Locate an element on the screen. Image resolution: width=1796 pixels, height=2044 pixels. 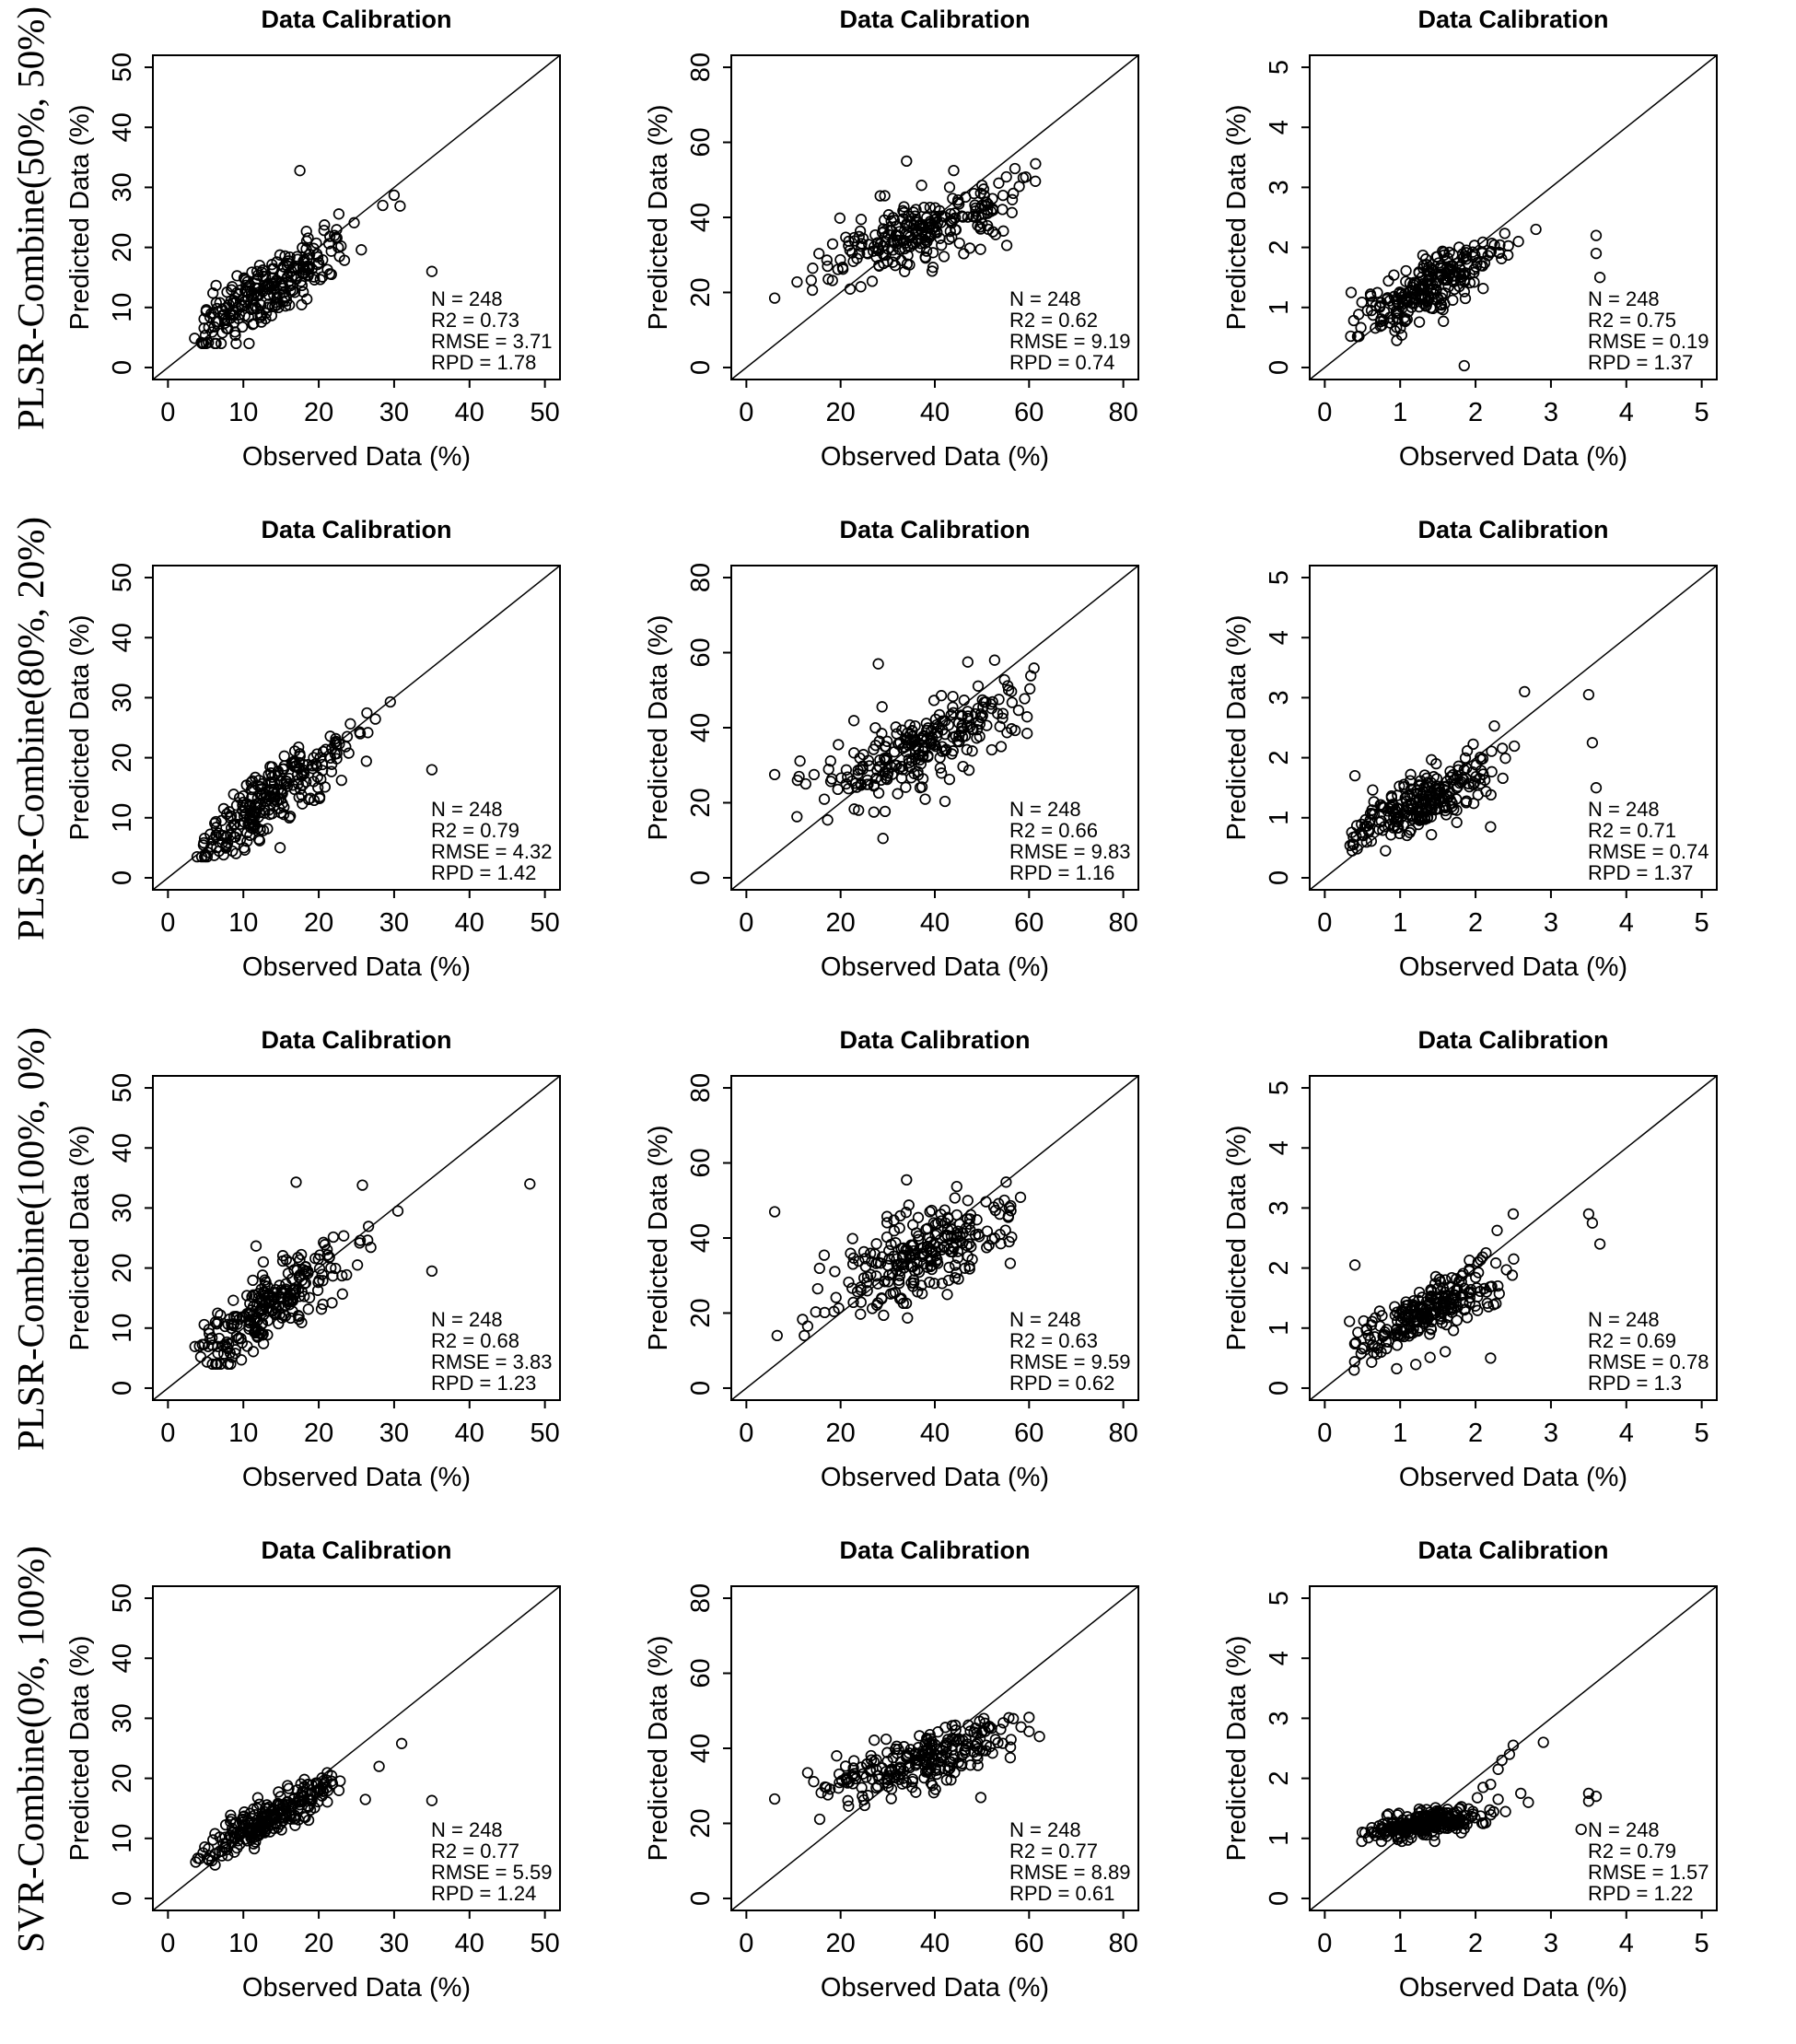
stats-line: R2 = 0.71 is located at coordinates (1632, 830).